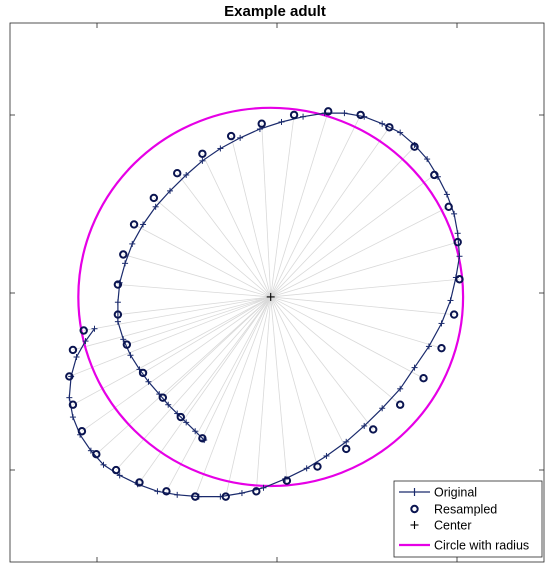 This screenshot has height=567, width=550. I want to click on center-marker-layer, so click(270, 296).